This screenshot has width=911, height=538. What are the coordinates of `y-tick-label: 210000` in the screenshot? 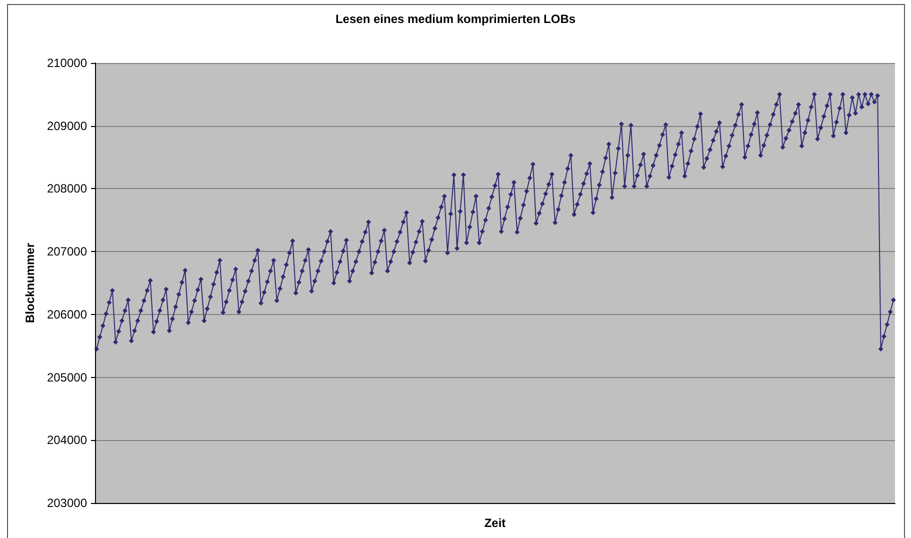 It's located at (67, 63).